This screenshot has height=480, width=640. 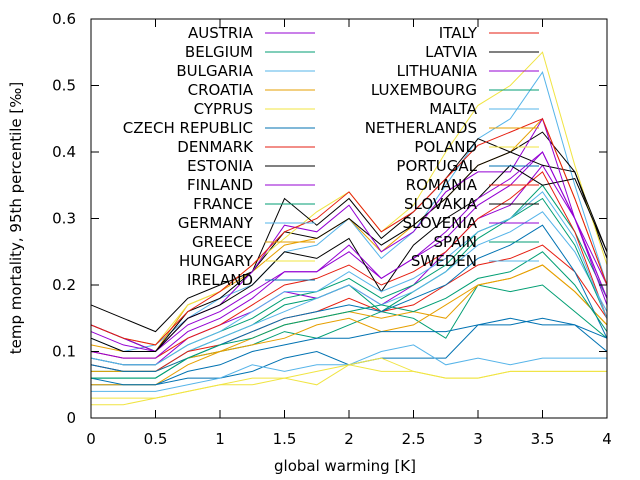 I want to click on y-tick-label: 0.6, so click(x=64, y=19).